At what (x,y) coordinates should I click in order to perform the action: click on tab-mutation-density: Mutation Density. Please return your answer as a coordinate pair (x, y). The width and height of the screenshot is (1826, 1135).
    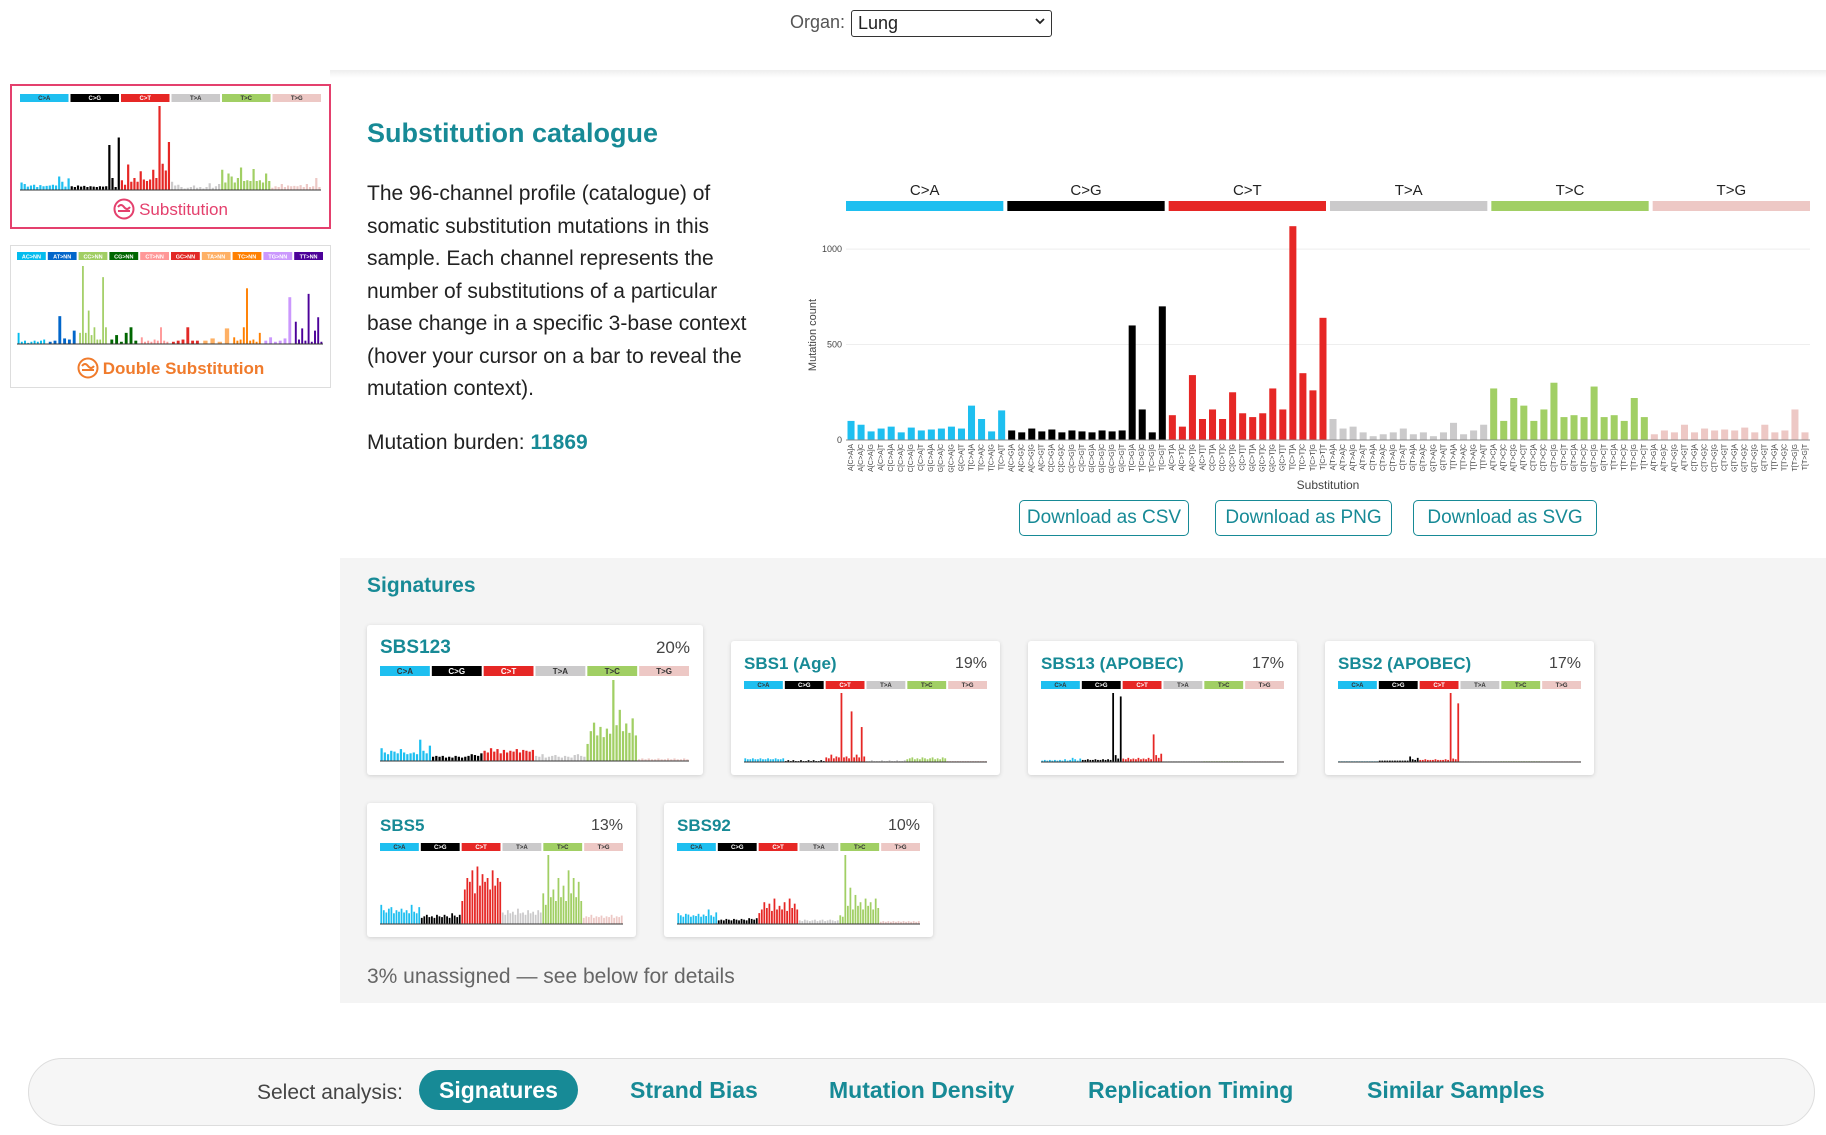
    Looking at the image, I should click on (922, 1090).